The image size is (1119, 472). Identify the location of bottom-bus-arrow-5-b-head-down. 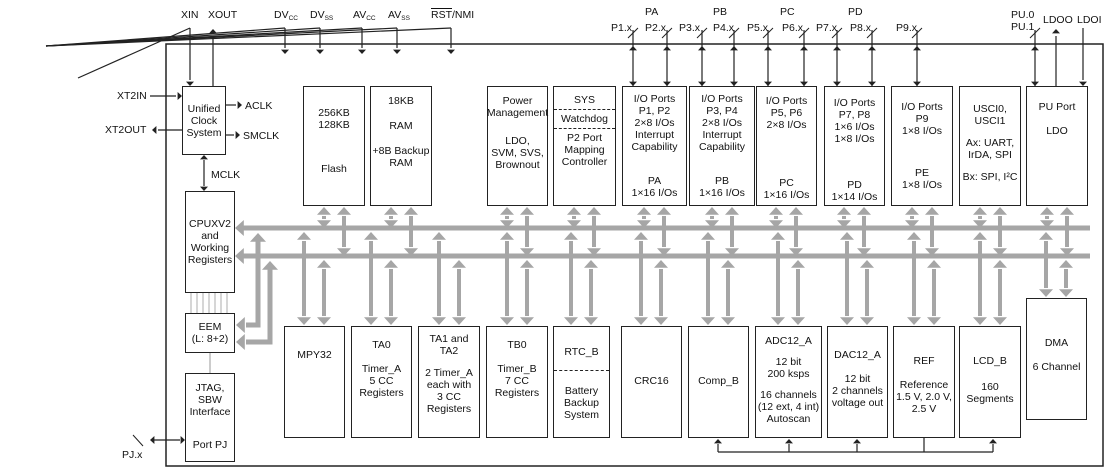
(661, 321).